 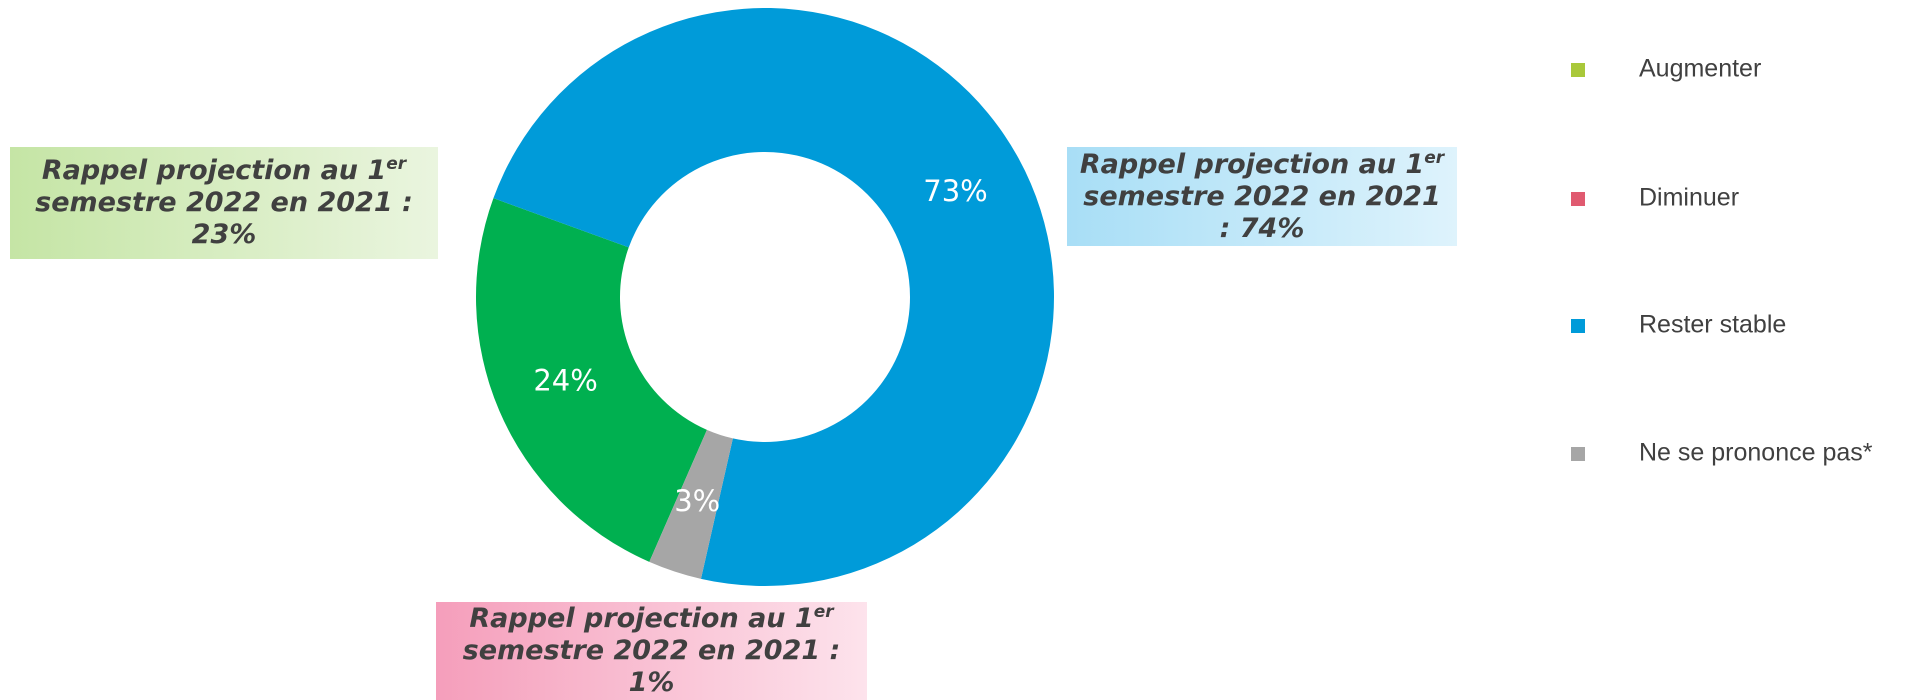 I want to click on value-label: 73%, so click(x=955, y=191).